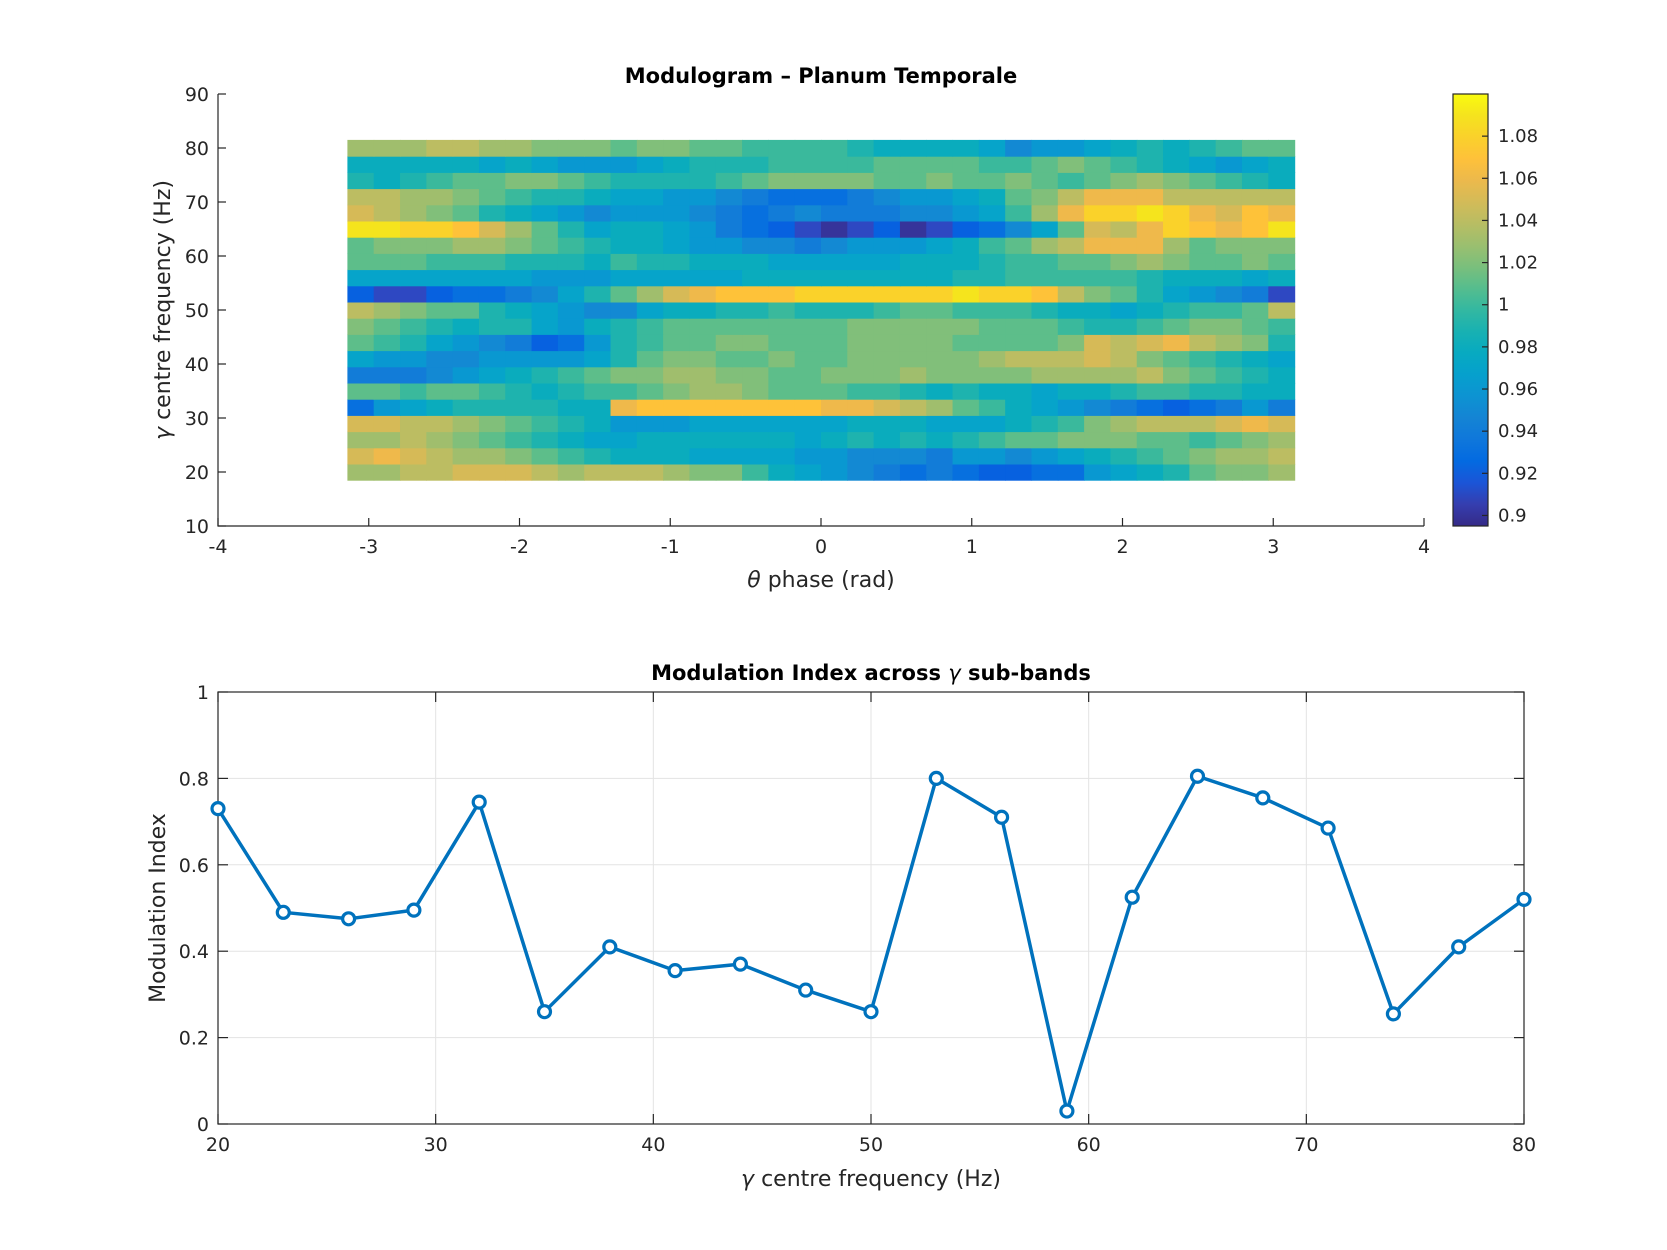 The image size is (1667, 1250). What do you see at coordinates (871, 673) in the screenshot?
I see `mi-title: Modulation Index across γ sub-bands` at bounding box center [871, 673].